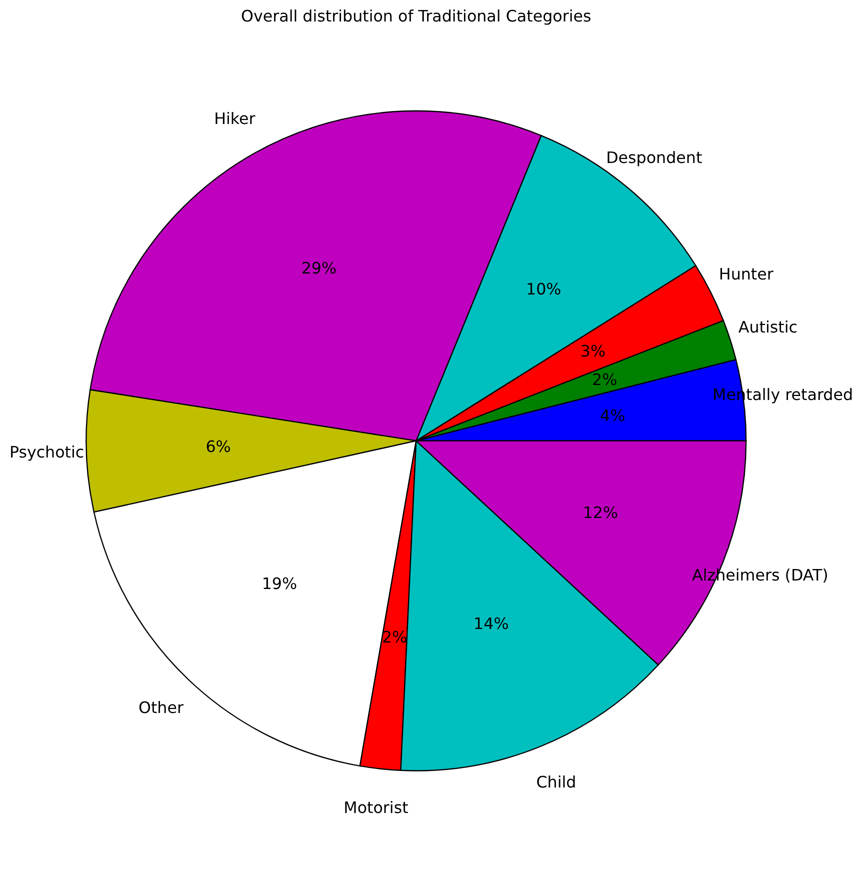  Describe the element at coordinates (161, 708) in the screenshot. I see `slice-label: Other` at that location.